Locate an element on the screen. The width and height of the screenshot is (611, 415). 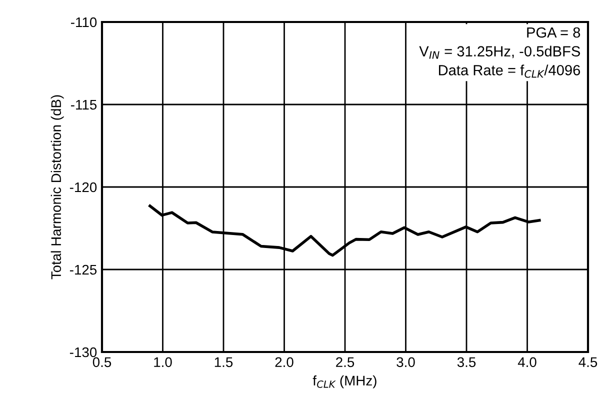
y-axis-title: Total Harmonic Distortion (dB) is located at coordinates (57, 187).